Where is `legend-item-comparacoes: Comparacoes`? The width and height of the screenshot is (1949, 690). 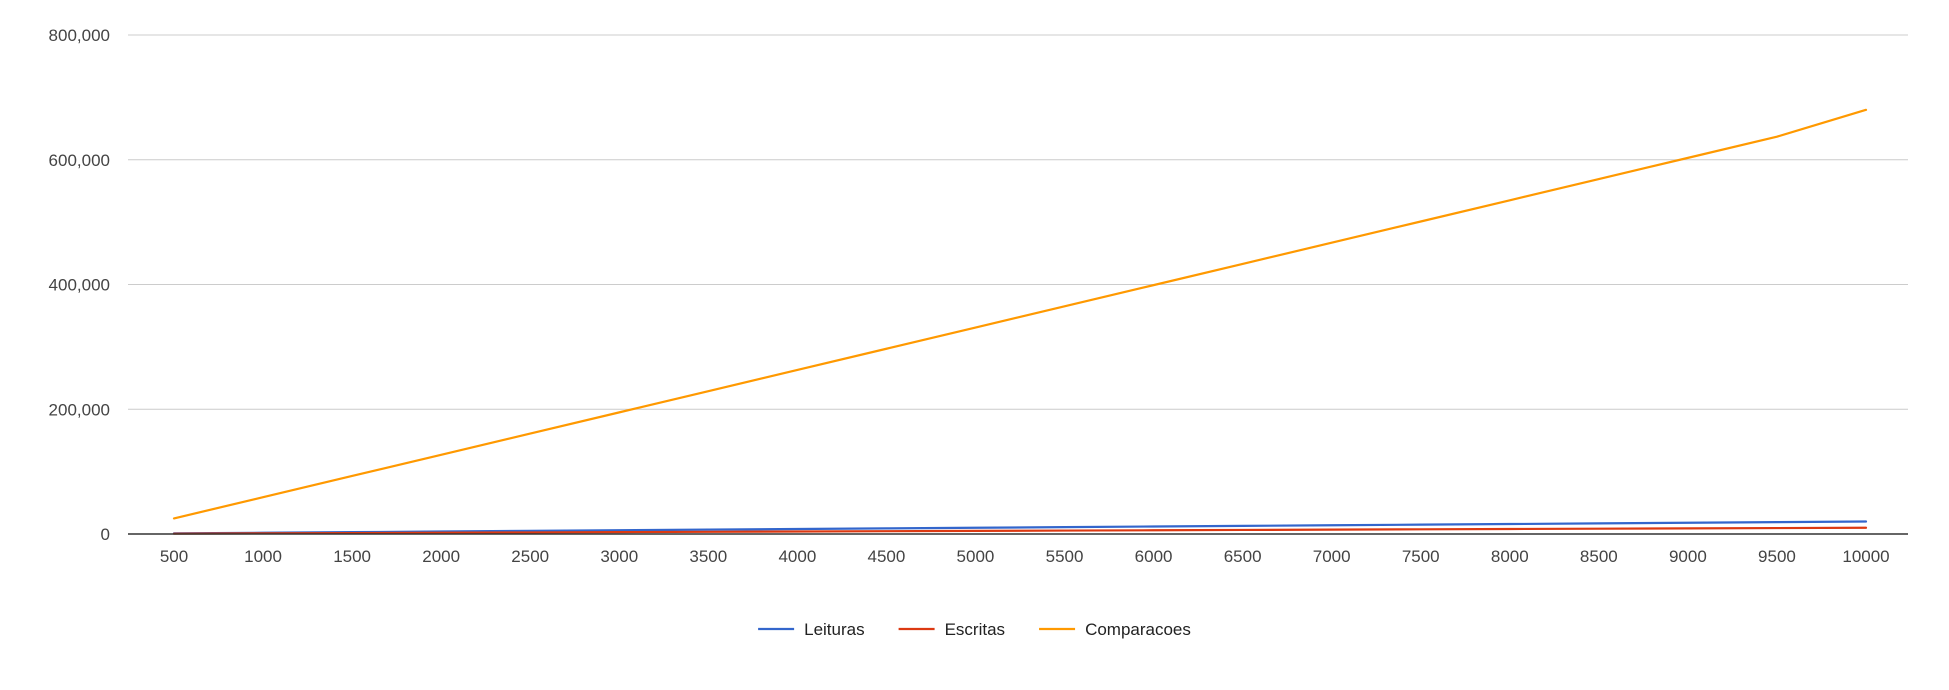 legend-item-comparacoes: Comparacoes is located at coordinates (1115, 629).